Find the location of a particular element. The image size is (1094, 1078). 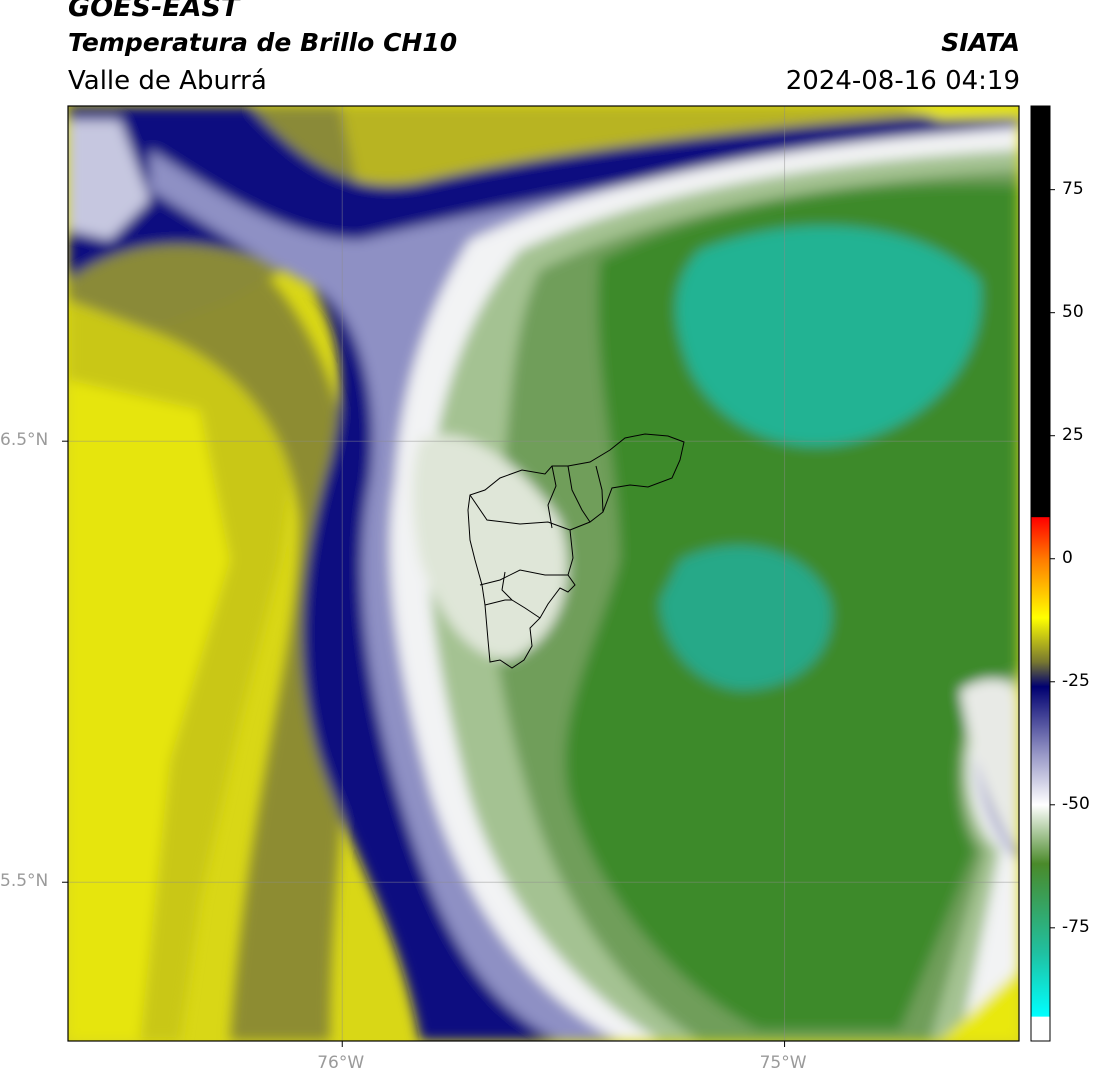

satellite-title: GOES-EAST is located at coordinates (154, 11).